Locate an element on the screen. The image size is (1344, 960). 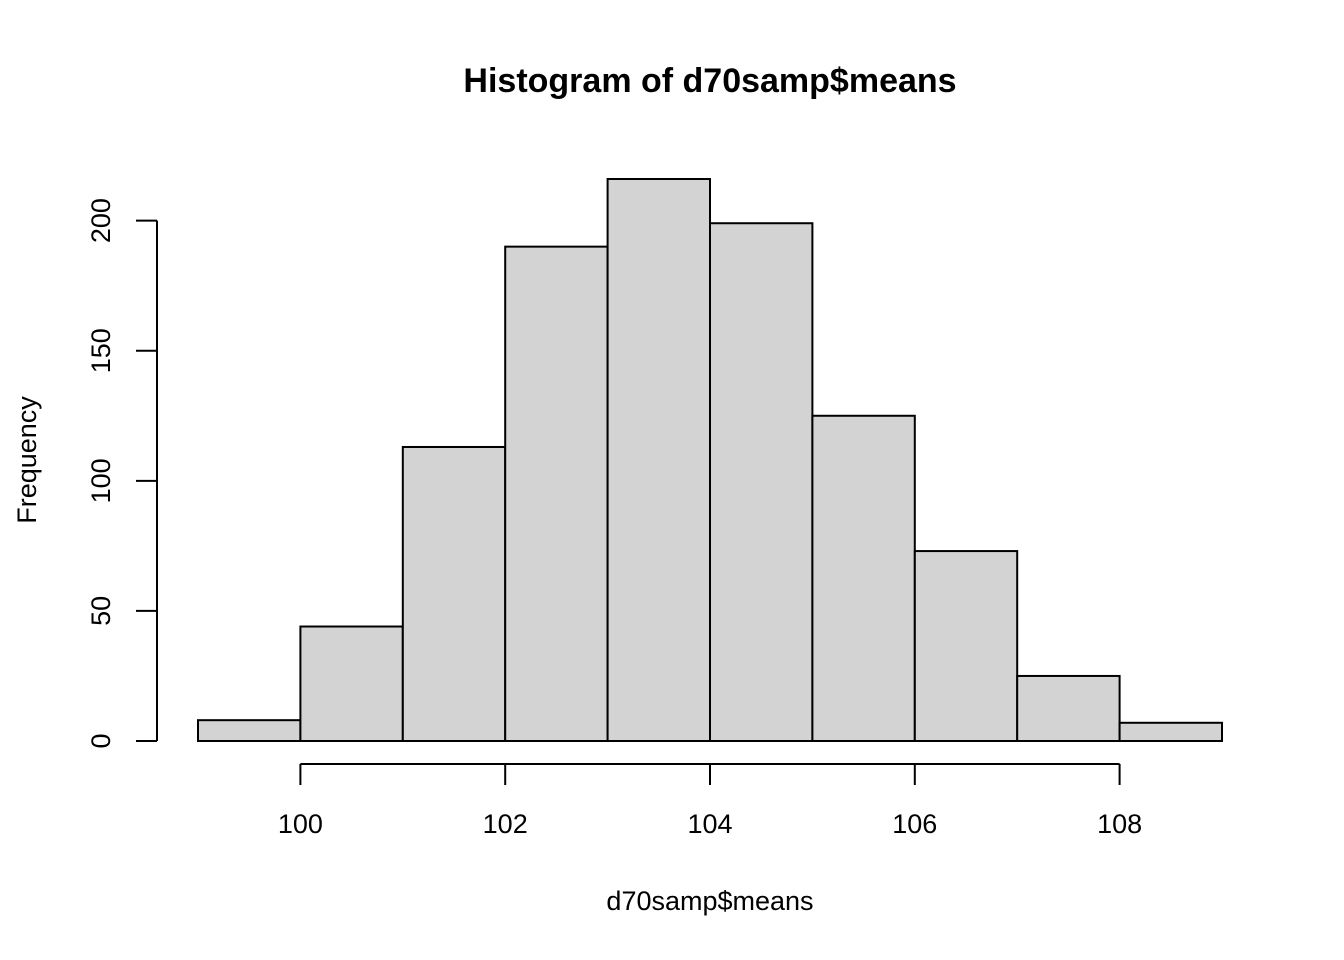
x-tick-label: 106 is located at coordinates (914, 824).